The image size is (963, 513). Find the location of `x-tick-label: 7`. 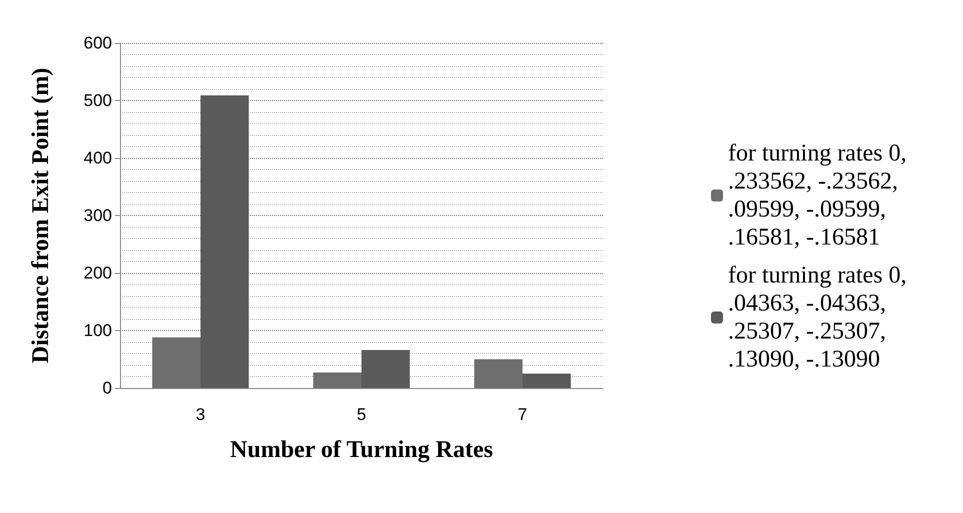

x-tick-label: 7 is located at coordinates (523, 414).